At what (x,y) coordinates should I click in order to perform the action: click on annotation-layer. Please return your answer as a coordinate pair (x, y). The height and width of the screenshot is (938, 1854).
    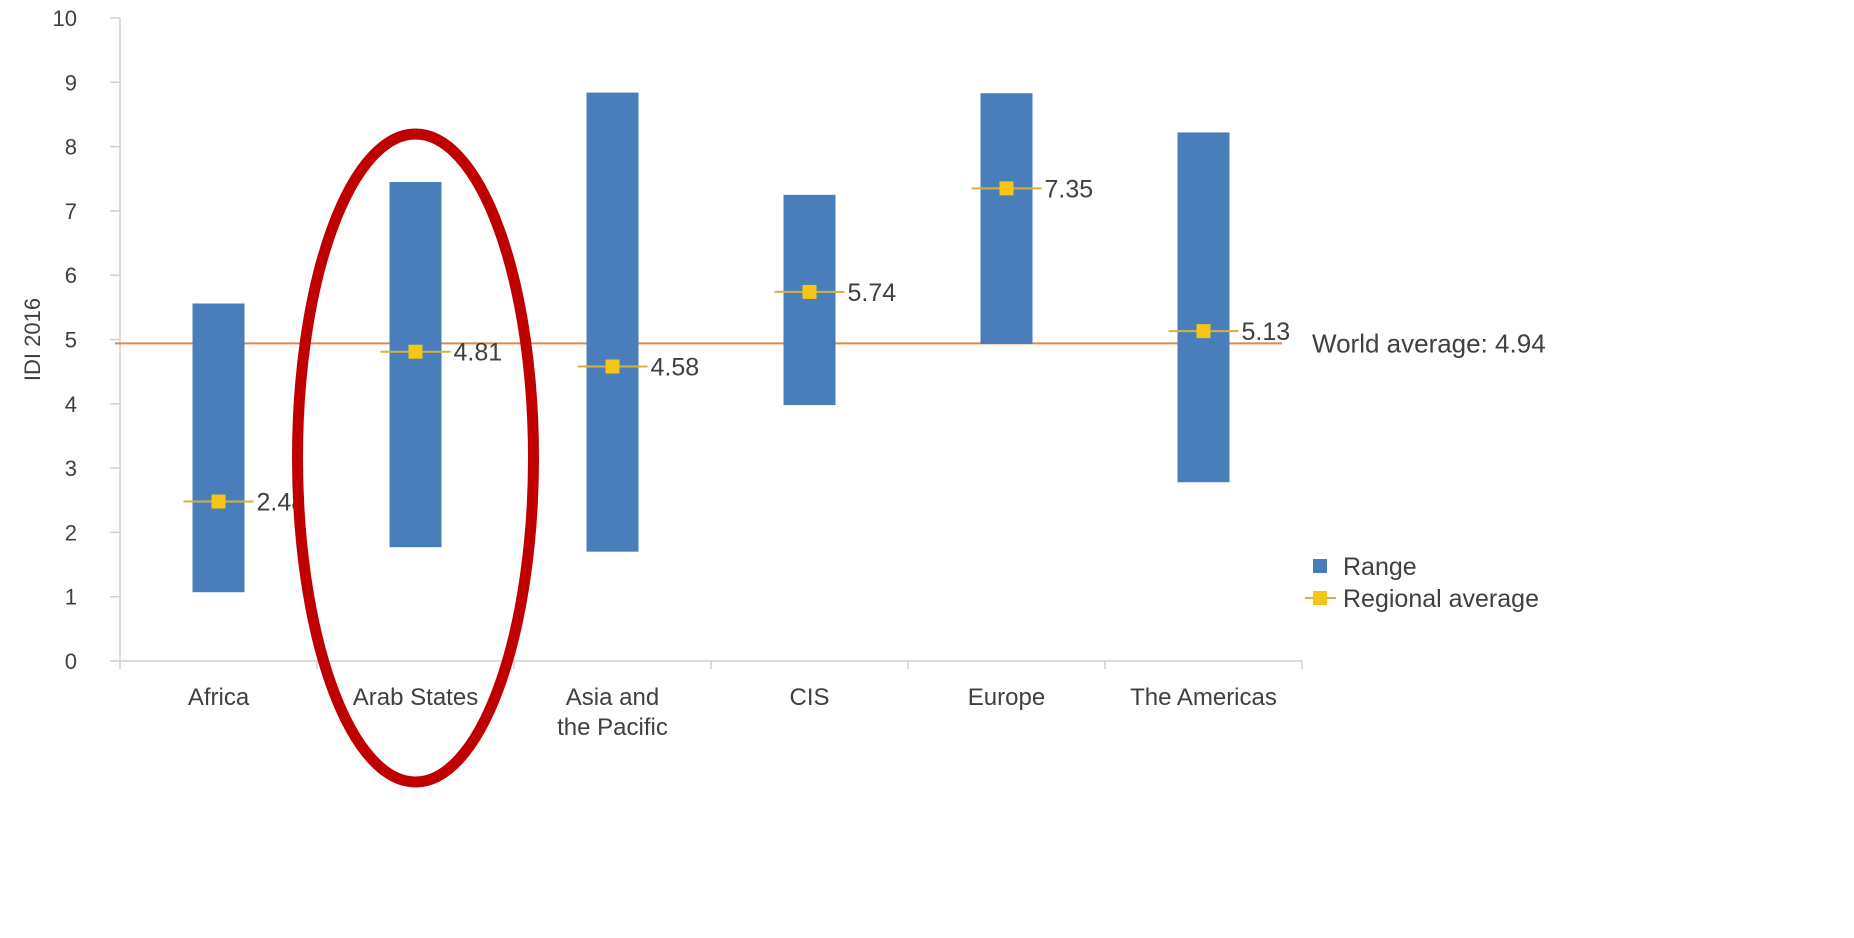
    Looking at the image, I should click on (415, 458).